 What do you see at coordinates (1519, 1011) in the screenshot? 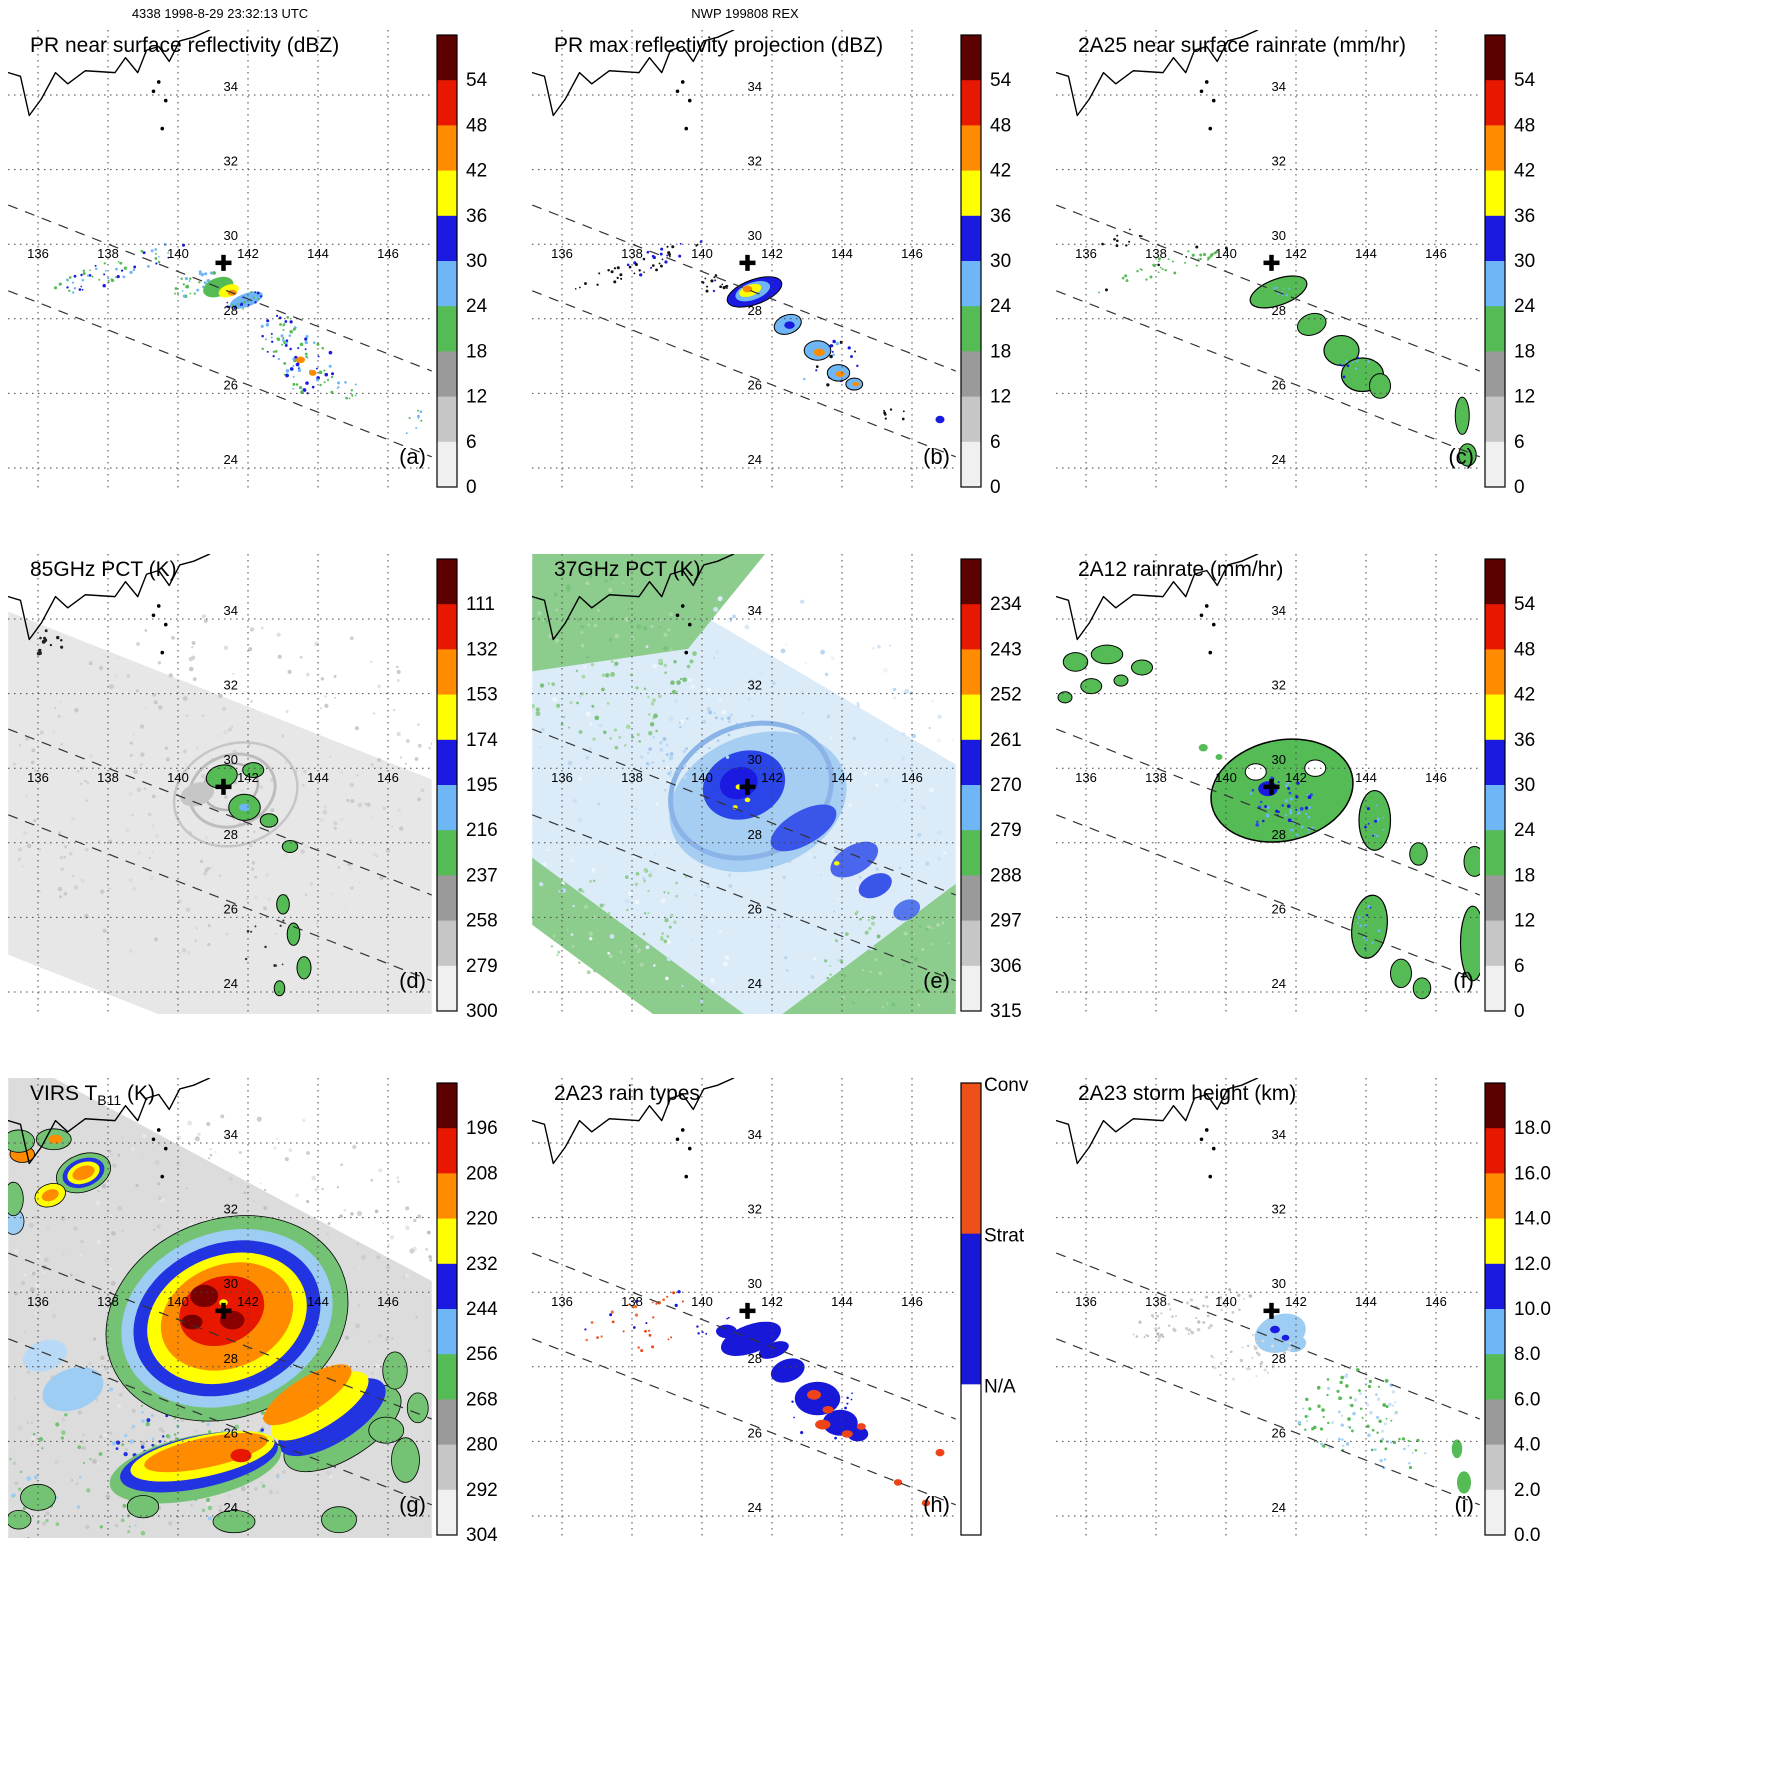
I see `colorbar-label: 0` at bounding box center [1519, 1011].